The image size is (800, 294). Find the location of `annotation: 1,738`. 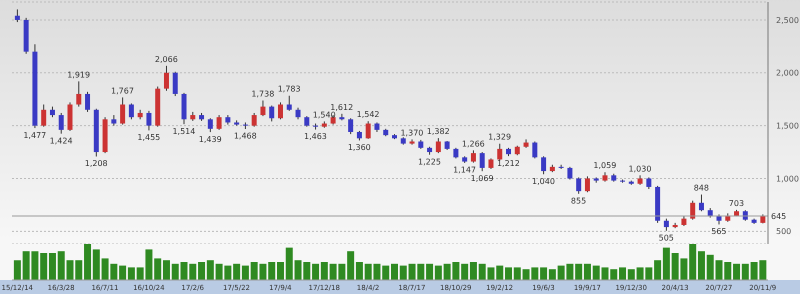

annotation: 1,738 is located at coordinates (262, 93).